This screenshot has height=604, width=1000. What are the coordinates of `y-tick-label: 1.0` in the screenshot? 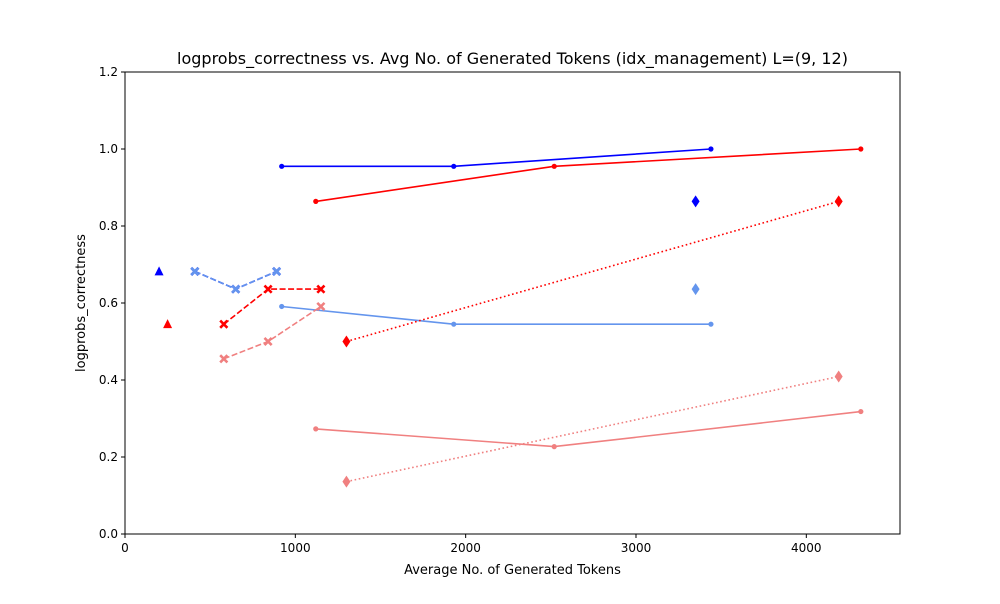 It's located at (108, 149).